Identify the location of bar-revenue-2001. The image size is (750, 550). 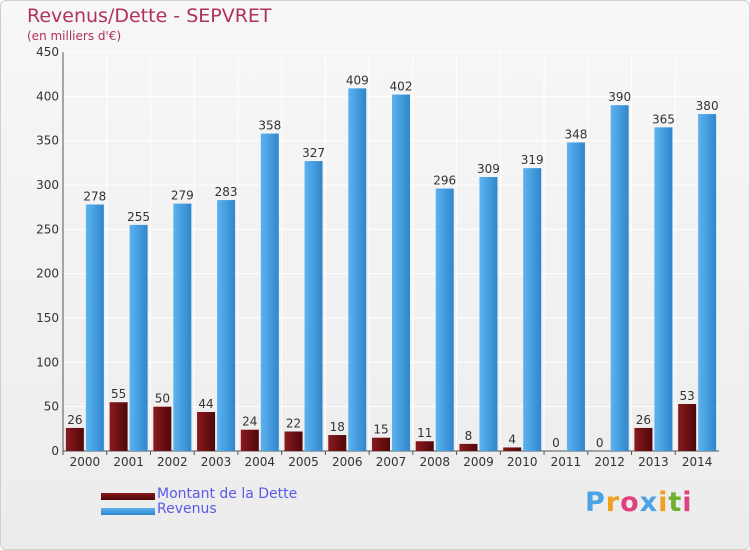
(138, 337).